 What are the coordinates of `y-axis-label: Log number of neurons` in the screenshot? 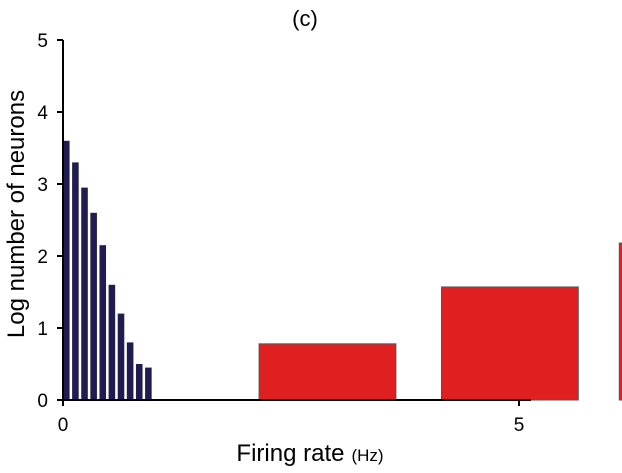 It's located at (16, 214).